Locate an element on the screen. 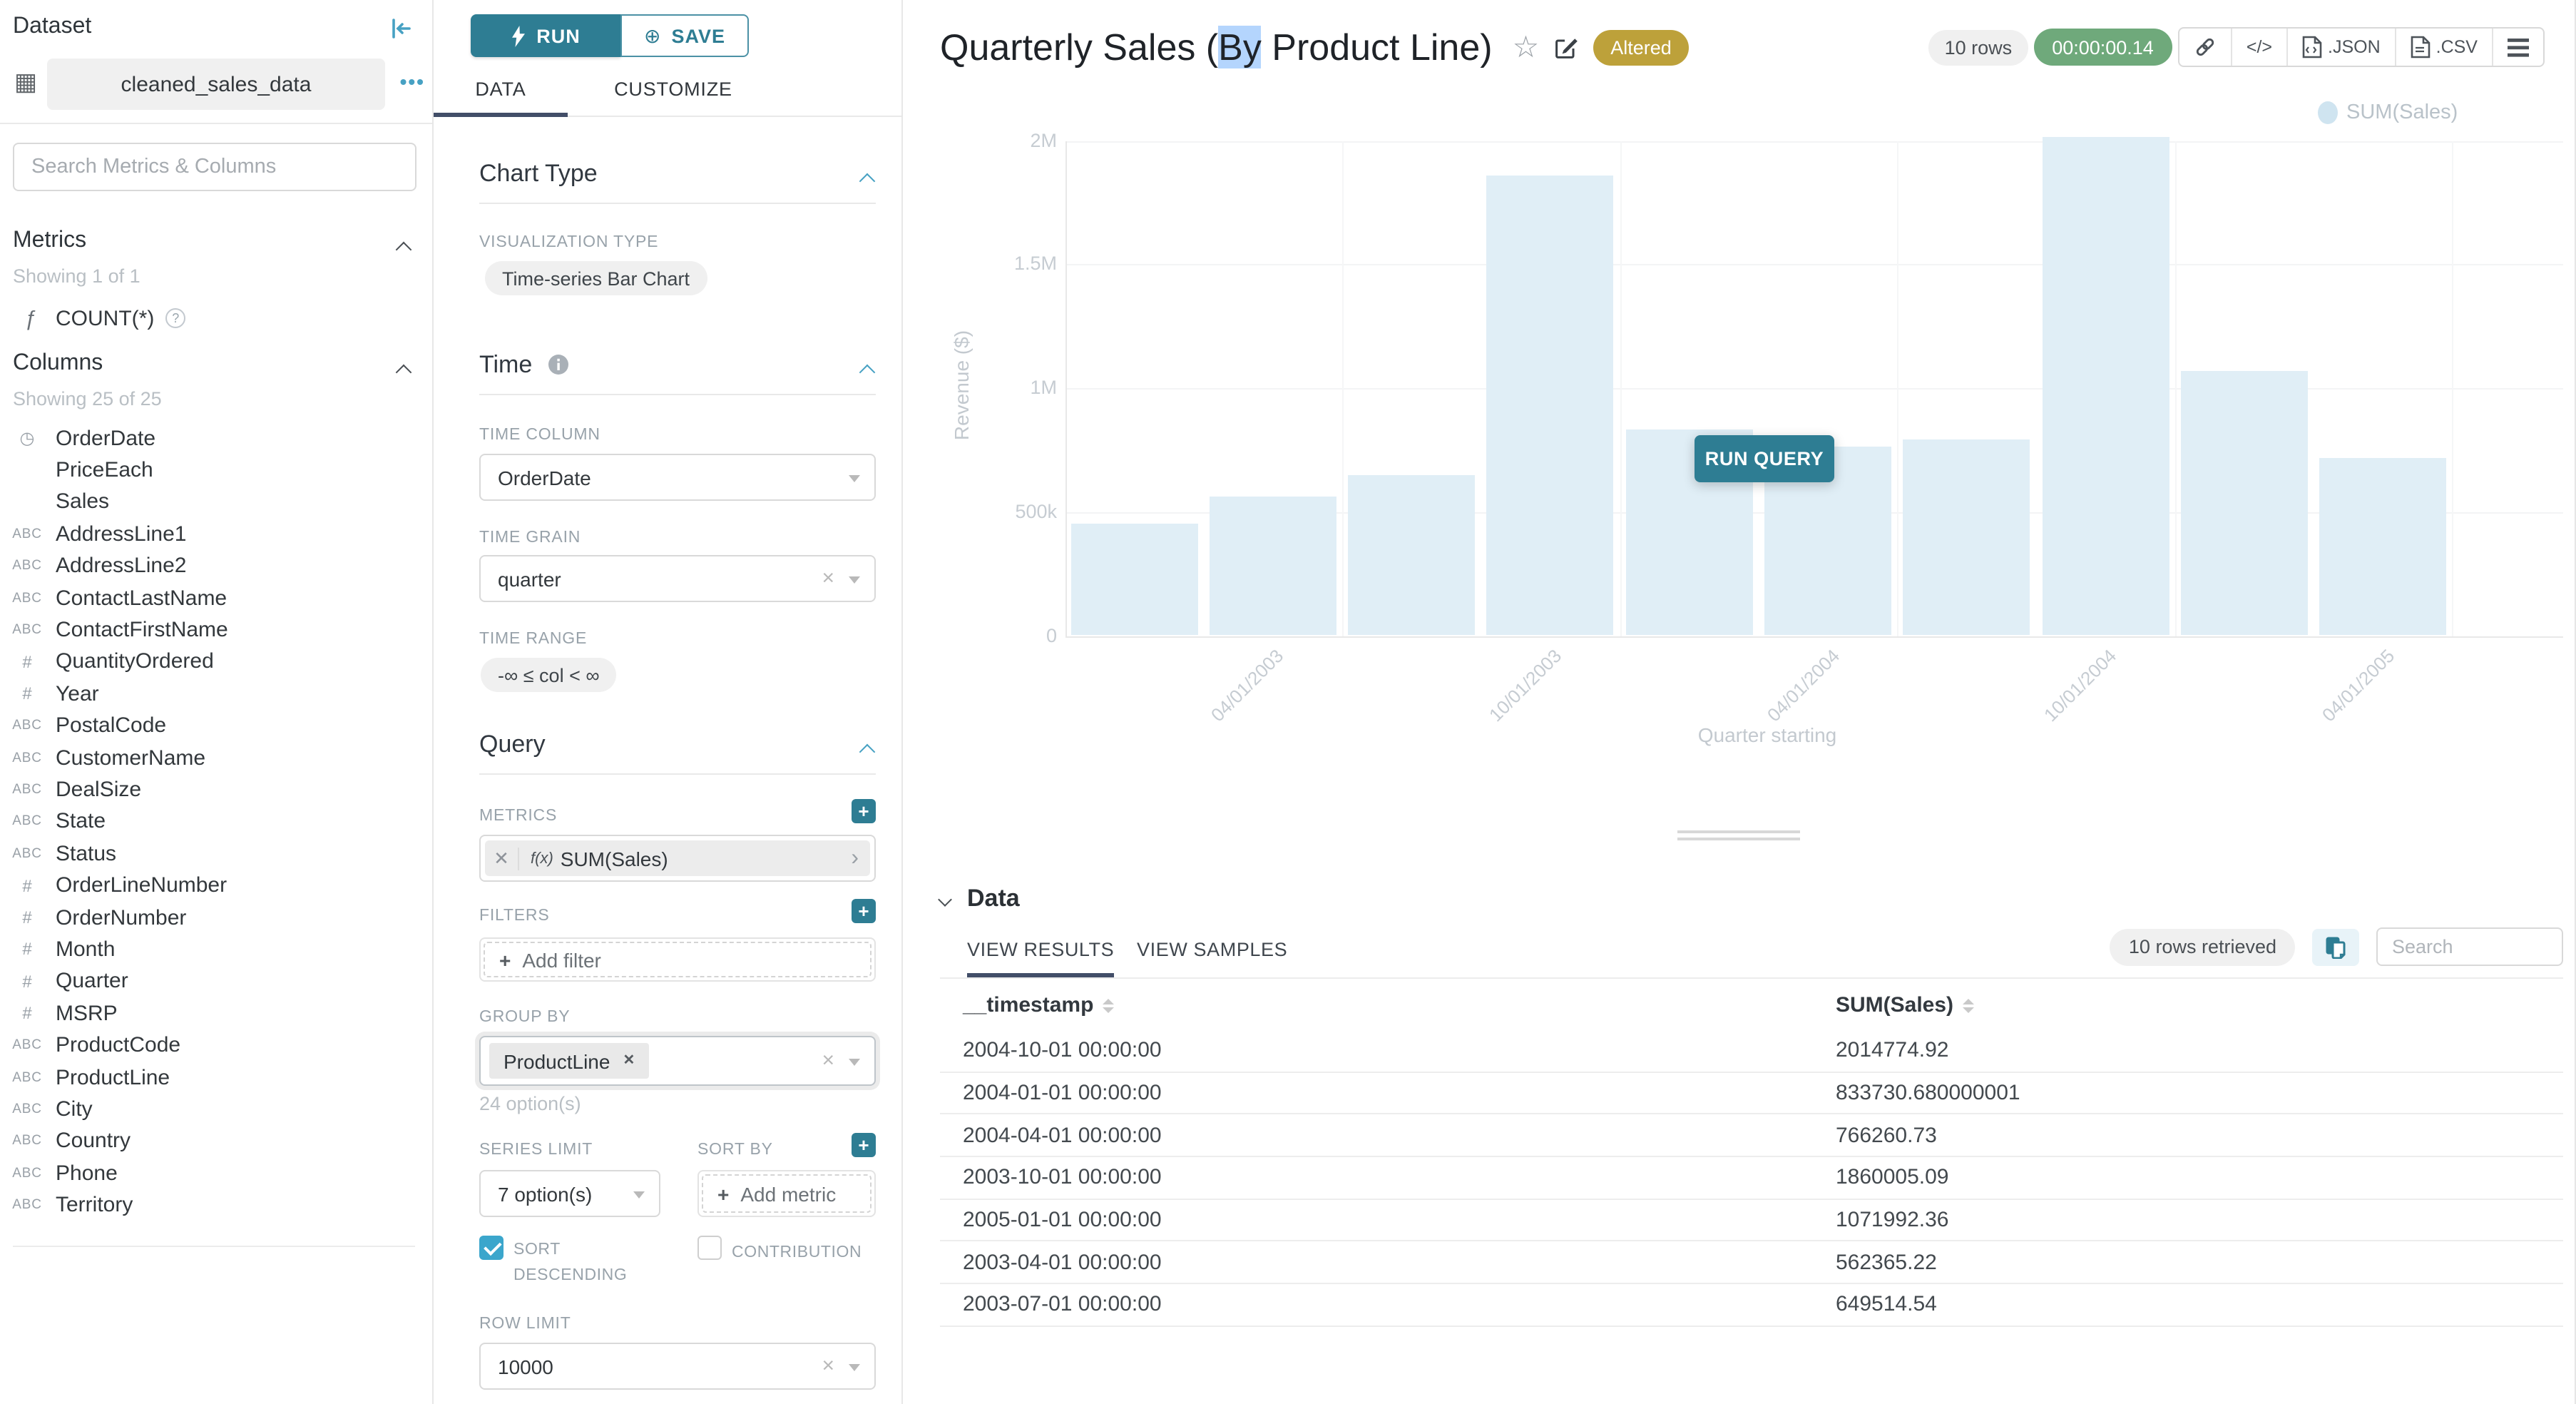  tab-view-samples: VIEW SAMPLES is located at coordinates (1213, 949).